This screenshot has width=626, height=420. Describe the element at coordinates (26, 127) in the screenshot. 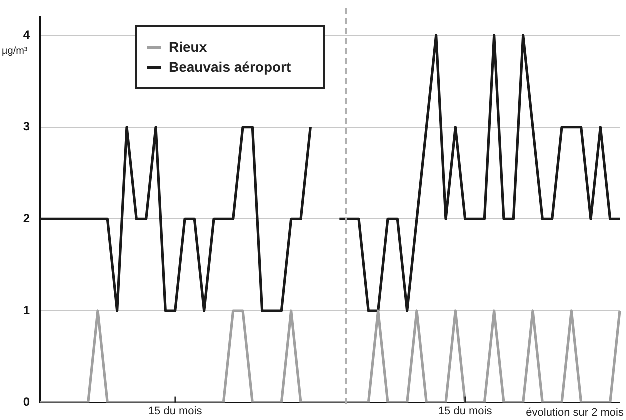

I see `y-tick-label: 3` at that location.